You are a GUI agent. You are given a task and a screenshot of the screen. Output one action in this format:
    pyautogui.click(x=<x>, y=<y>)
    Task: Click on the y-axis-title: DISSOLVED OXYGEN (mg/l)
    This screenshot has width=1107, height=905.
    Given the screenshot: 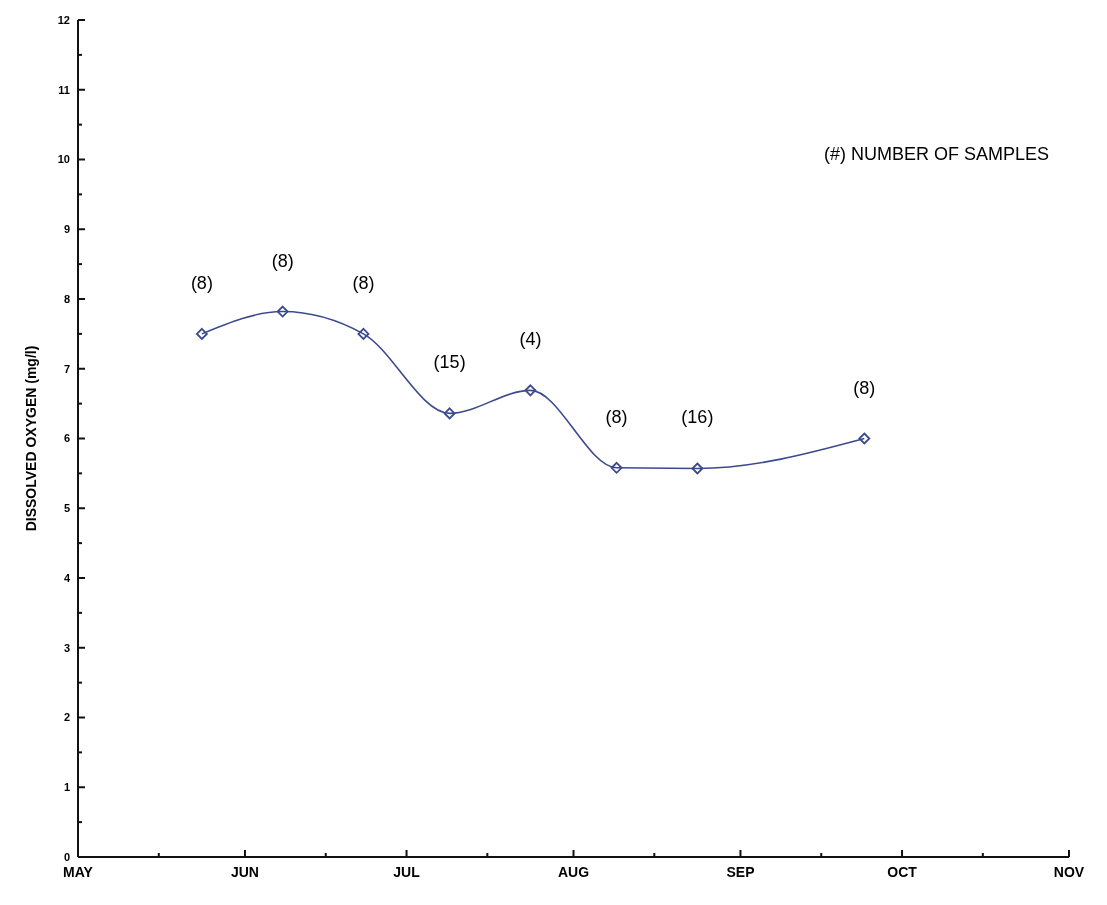 What is the action you would take?
    pyautogui.click(x=31, y=438)
    